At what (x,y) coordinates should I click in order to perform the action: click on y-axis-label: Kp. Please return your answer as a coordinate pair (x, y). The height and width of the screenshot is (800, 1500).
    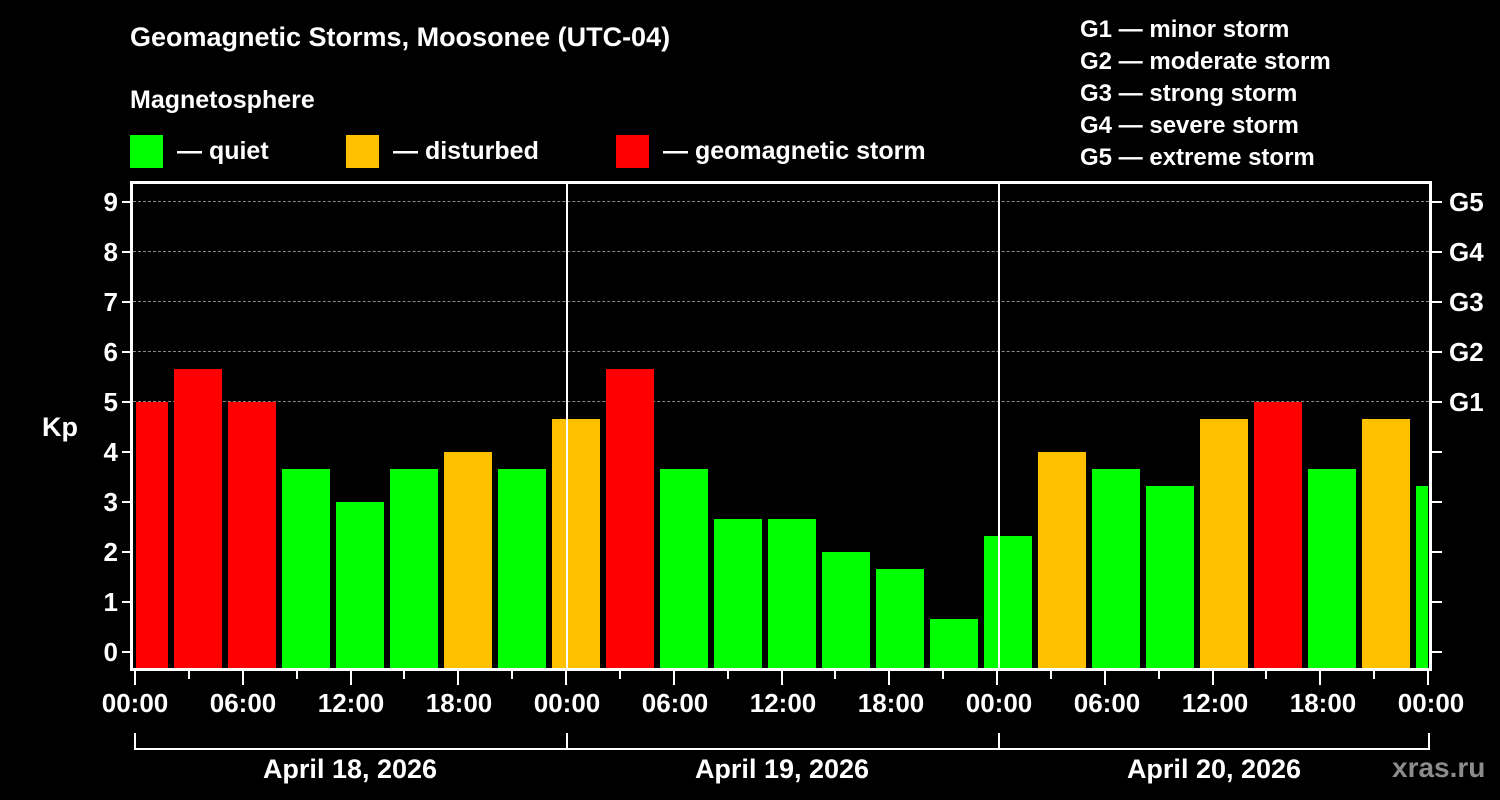
    Looking at the image, I should click on (60, 427).